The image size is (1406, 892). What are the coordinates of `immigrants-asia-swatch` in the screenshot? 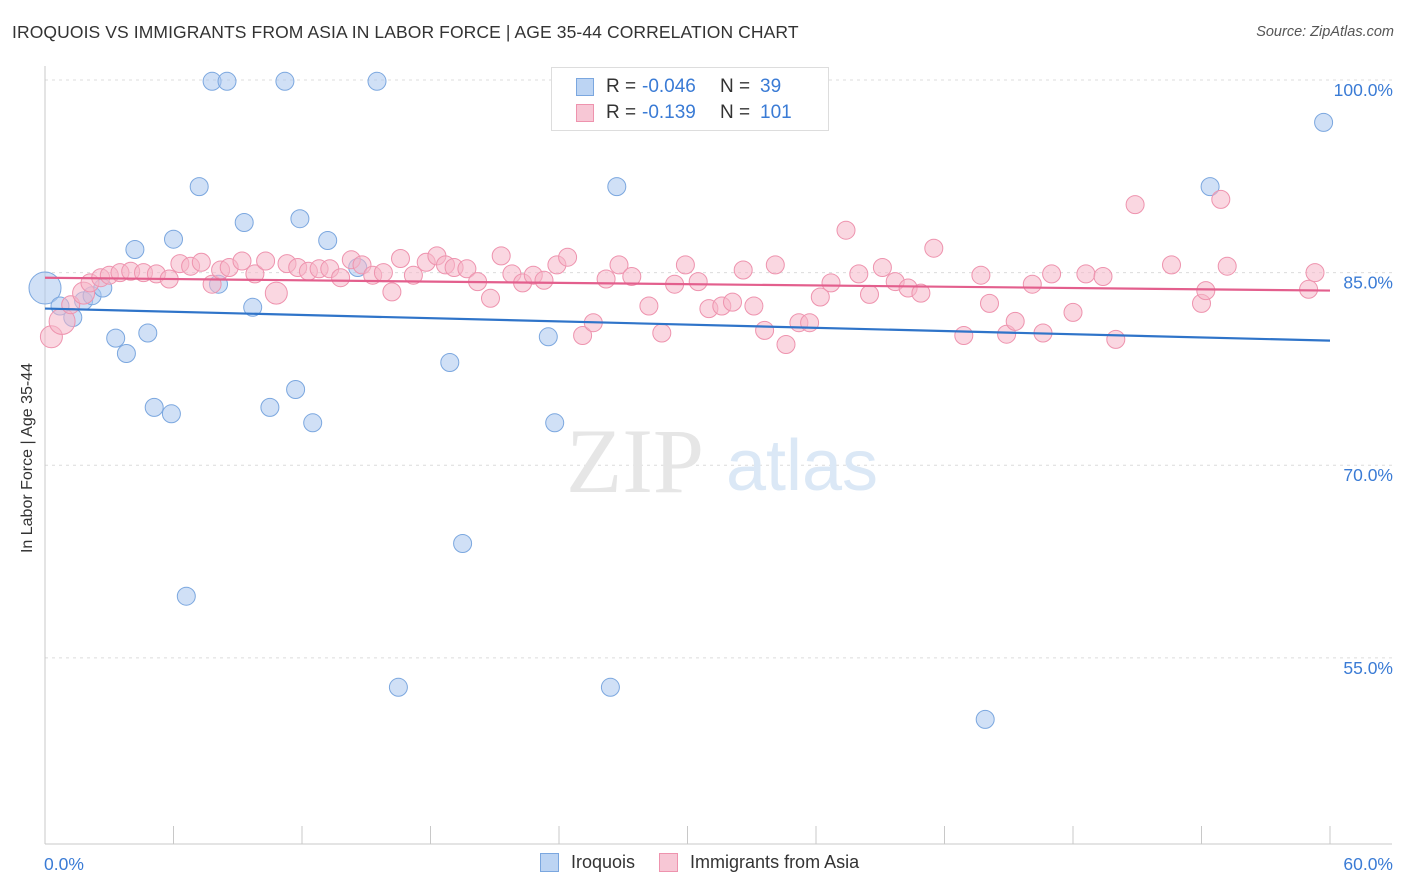 It's located at (585, 113).